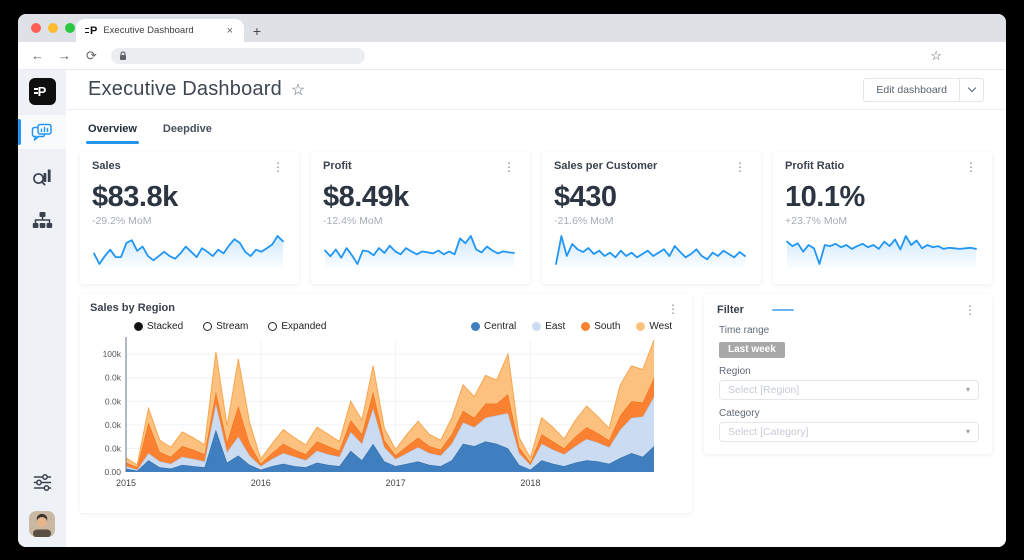  What do you see at coordinates (112, 133) in the screenshot?
I see `tab-overview: Overview` at bounding box center [112, 133].